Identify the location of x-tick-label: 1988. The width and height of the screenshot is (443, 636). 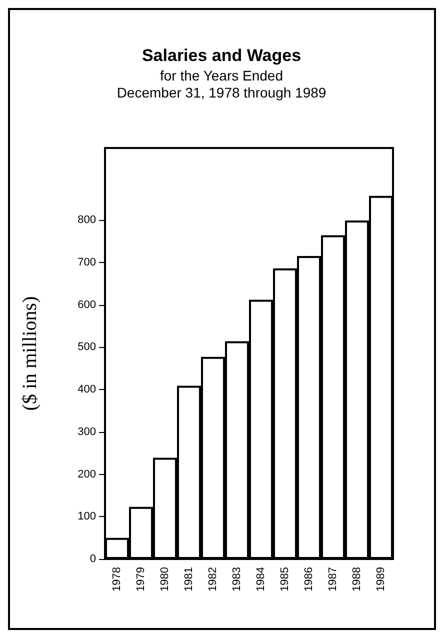
(357, 579).